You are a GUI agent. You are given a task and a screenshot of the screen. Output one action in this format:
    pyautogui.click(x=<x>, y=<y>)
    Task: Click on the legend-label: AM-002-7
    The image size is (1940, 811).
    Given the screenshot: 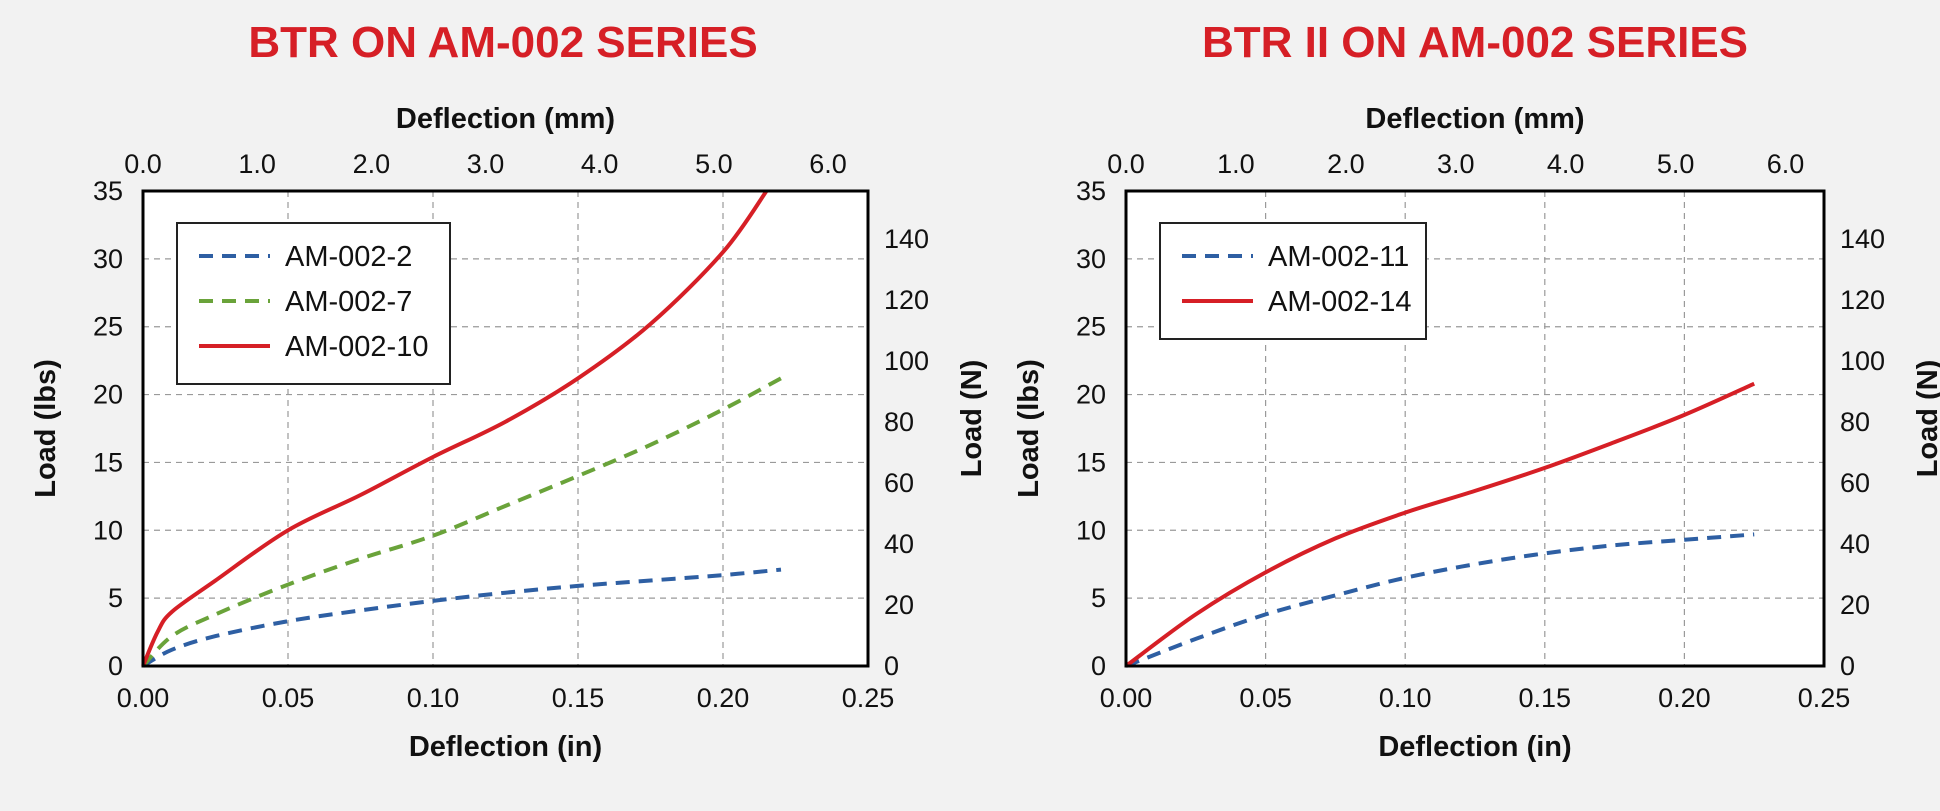 What is the action you would take?
    pyautogui.click(x=348, y=302)
    